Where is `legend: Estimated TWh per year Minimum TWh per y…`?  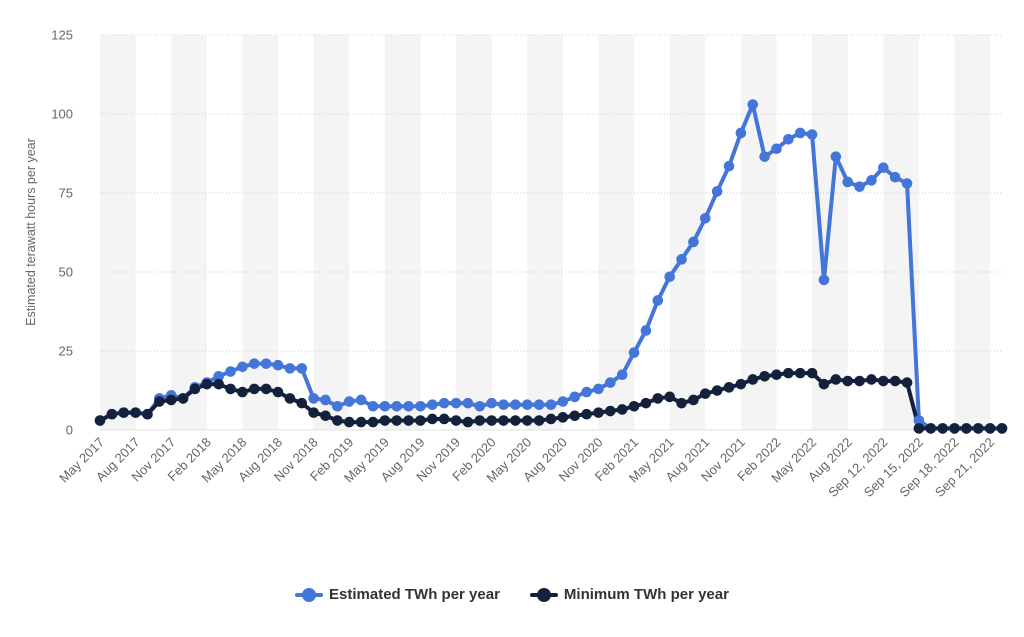
legend: Estimated TWh per year Minimum TWh per y… is located at coordinates (512, 594).